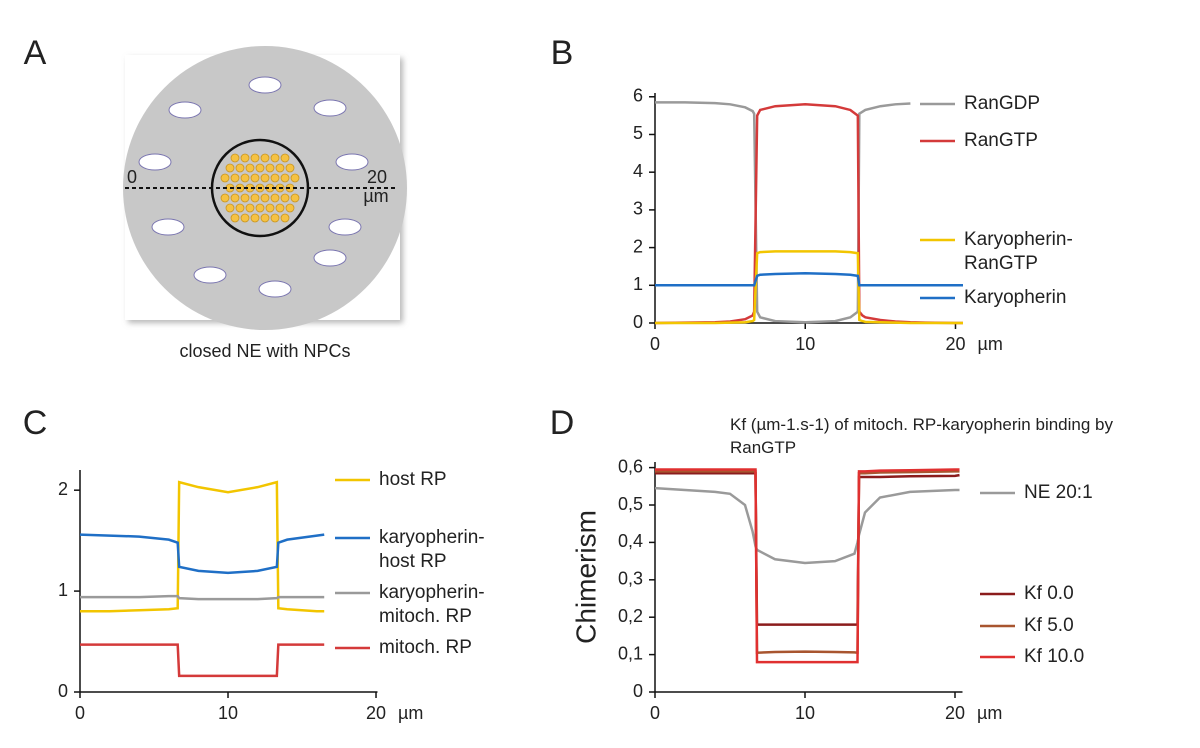  What do you see at coordinates (1054, 656) in the screenshot?
I see `legend-label: Kf 10.0` at bounding box center [1054, 656].